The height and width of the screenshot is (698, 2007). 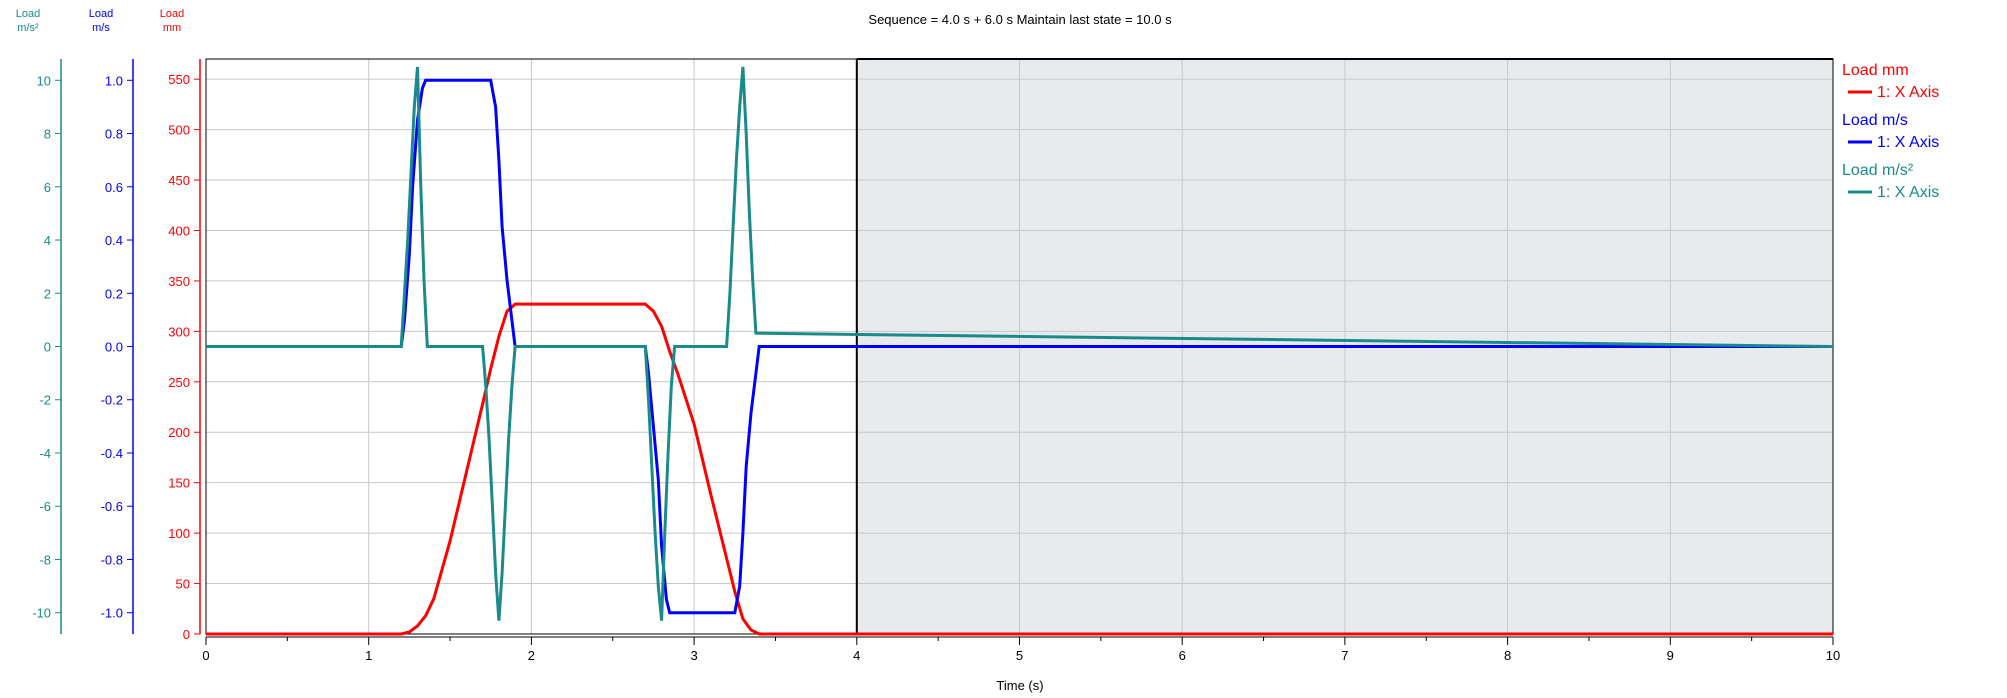 I want to click on y-axis-ms2-tick-label: 0, so click(x=47, y=347).